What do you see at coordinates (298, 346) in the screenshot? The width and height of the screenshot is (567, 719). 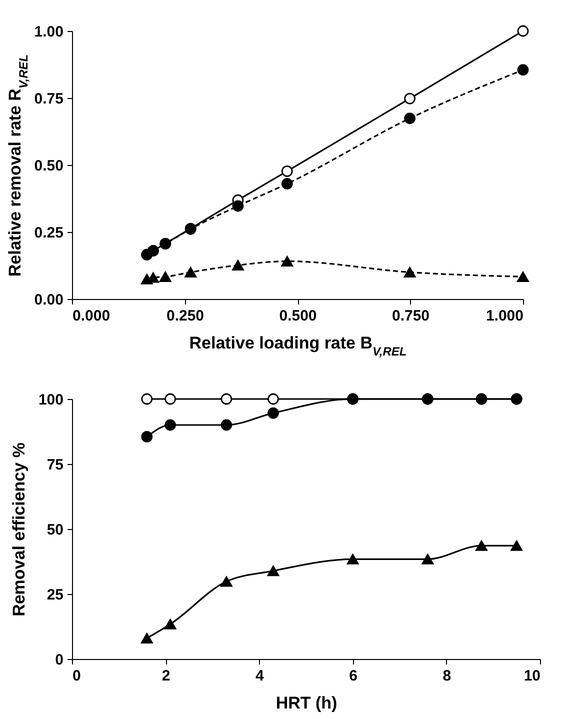 I see `x-axis-title: Relative loading rate B$_{V,REL}$` at bounding box center [298, 346].